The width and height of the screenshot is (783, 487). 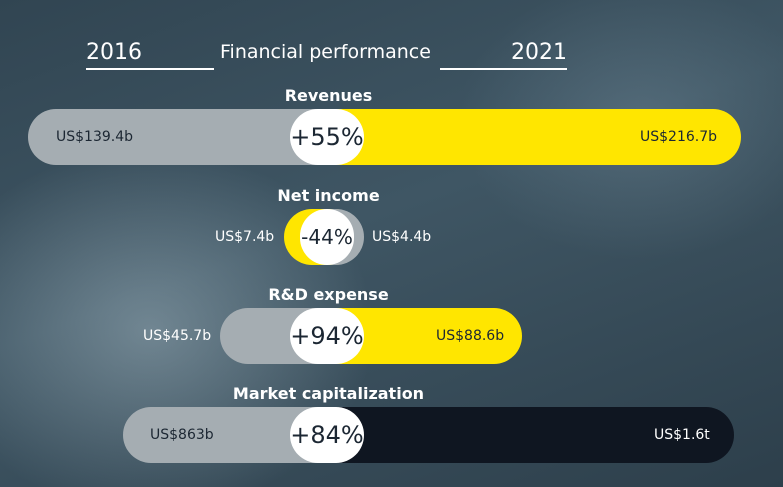 I want to click on bar-revenues-2021, so click(x=534, y=137).